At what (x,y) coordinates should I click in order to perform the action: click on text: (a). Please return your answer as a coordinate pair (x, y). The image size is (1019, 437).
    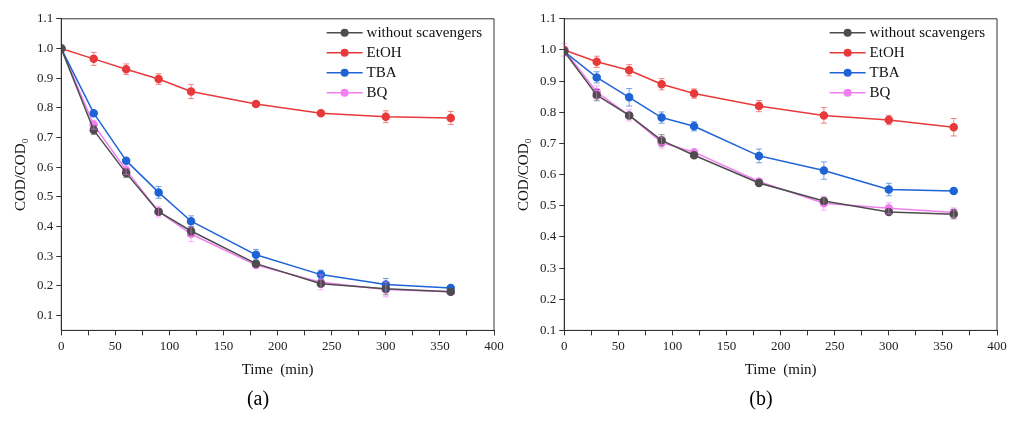
    Looking at the image, I should click on (258, 398).